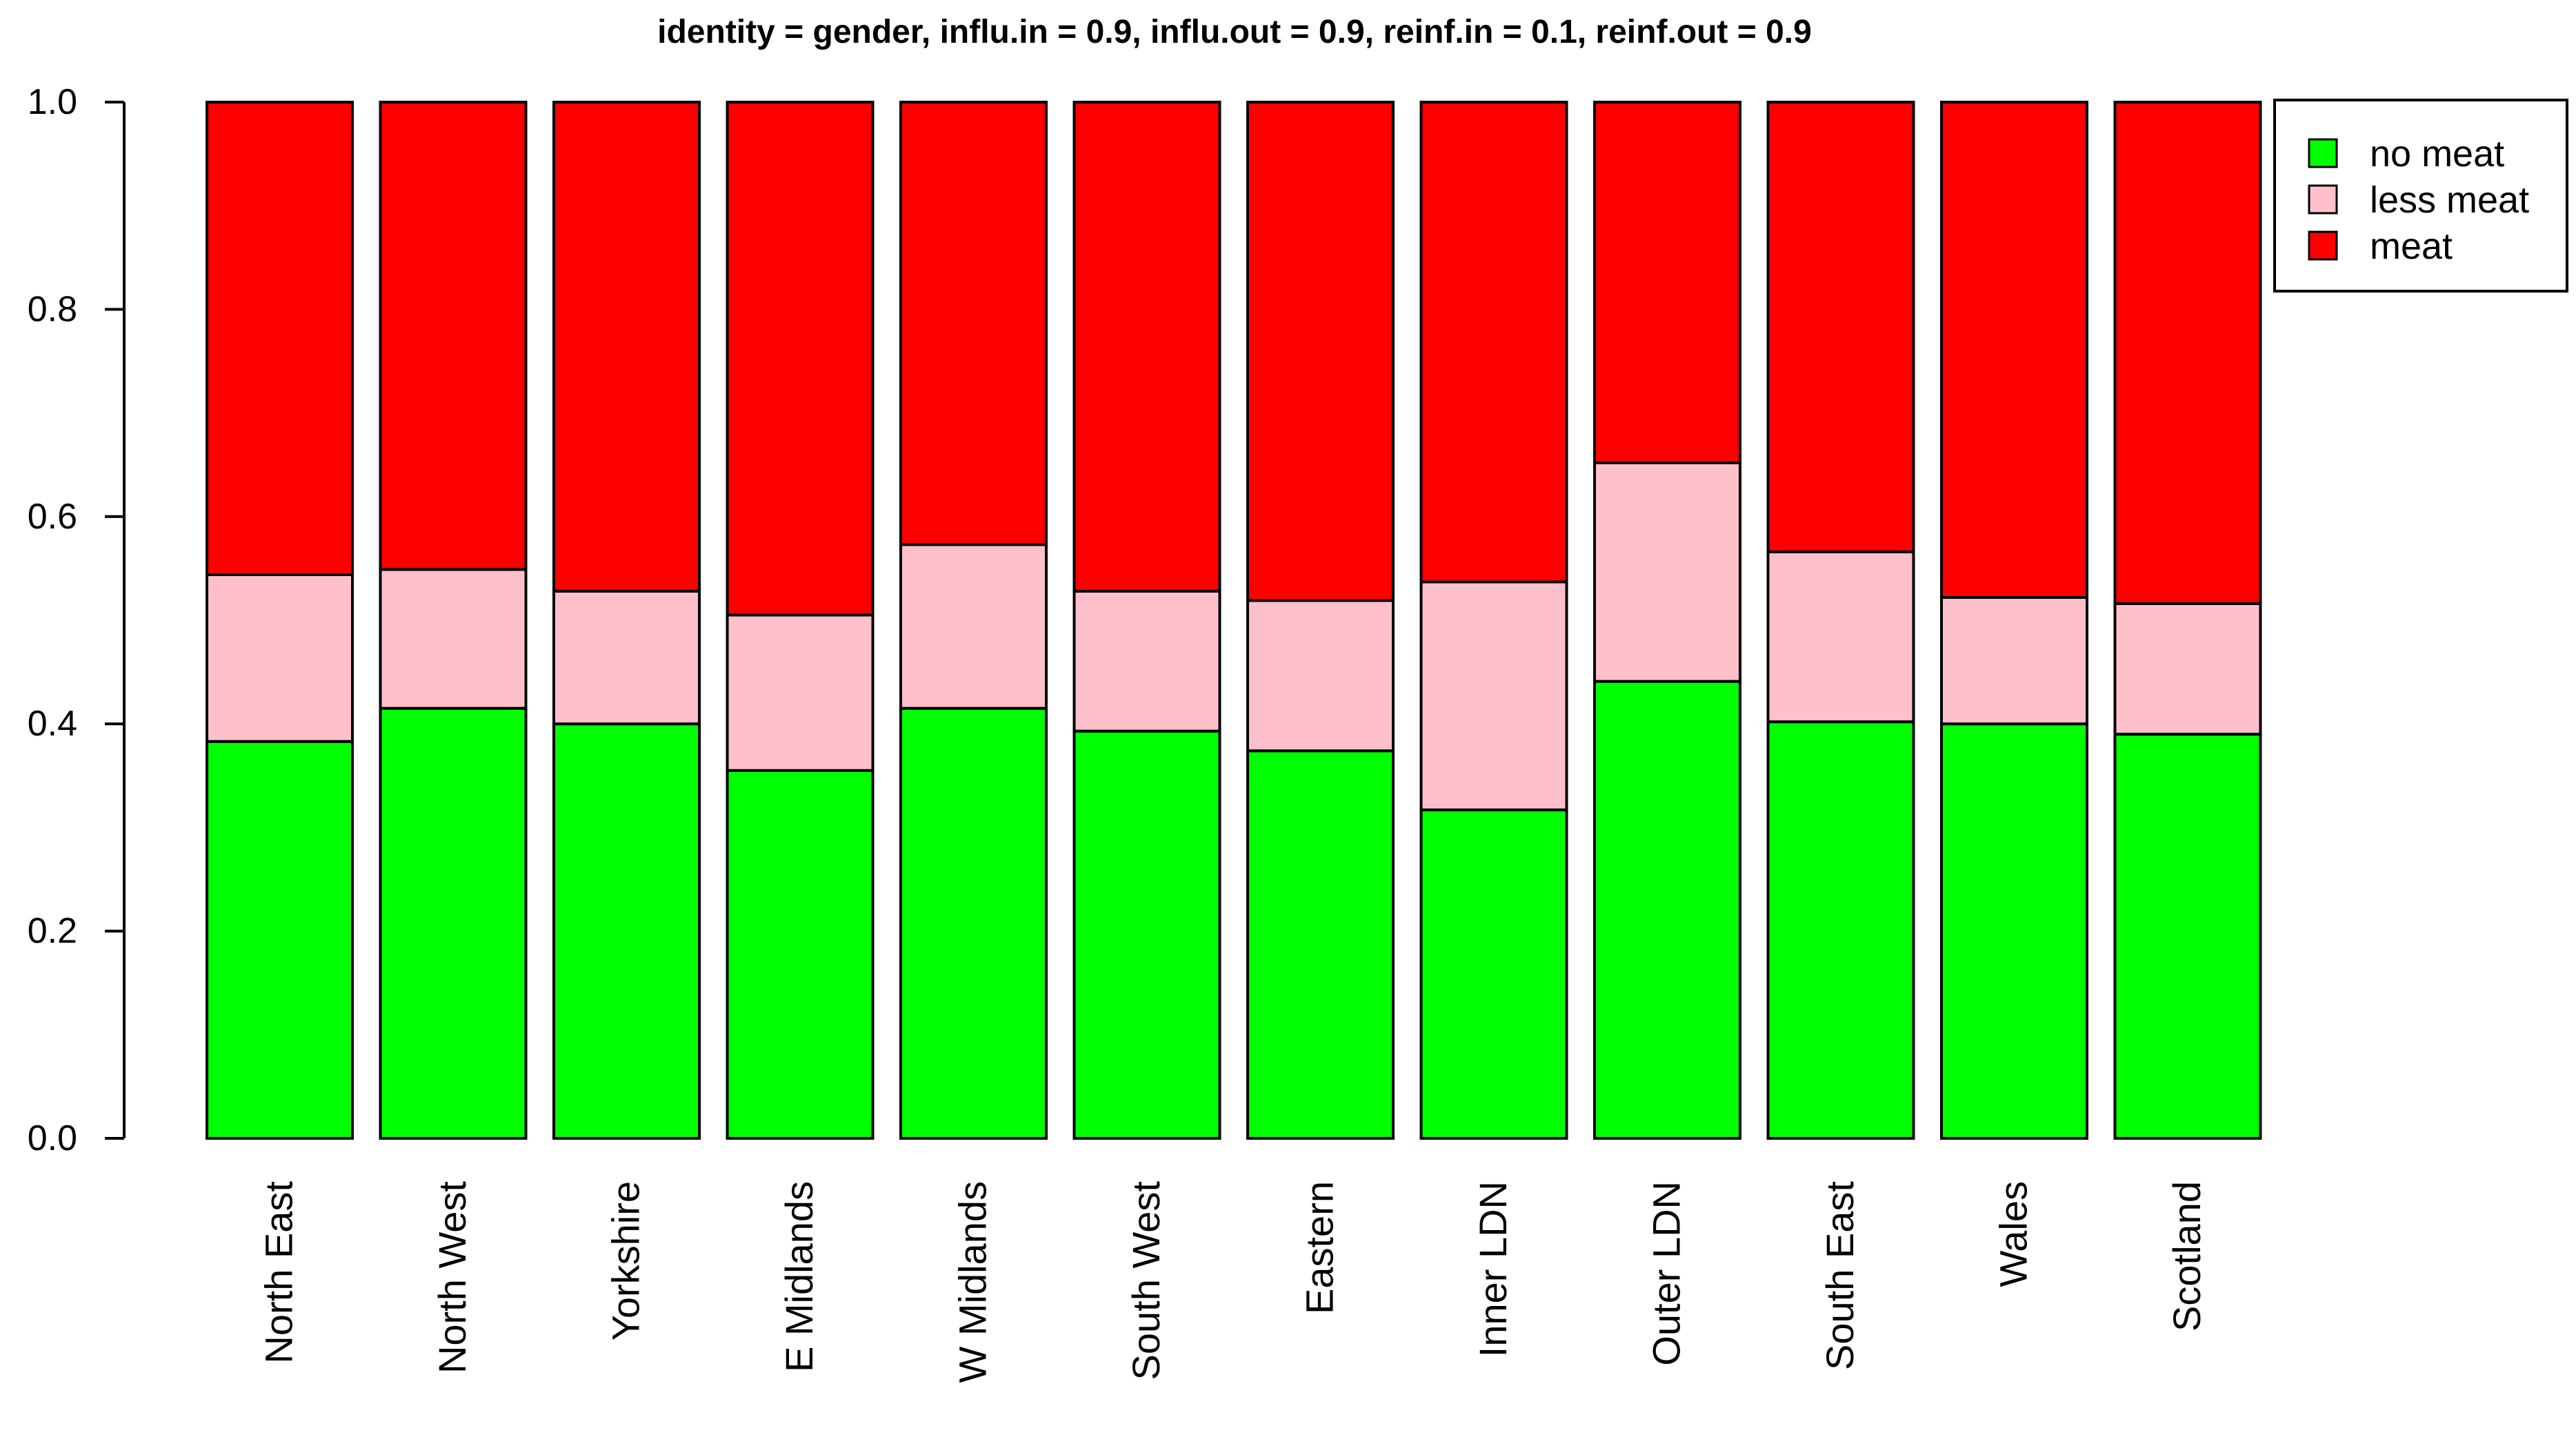  What do you see at coordinates (2449, 200) in the screenshot?
I see `legend-label: less meat` at bounding box center [2449, 200].